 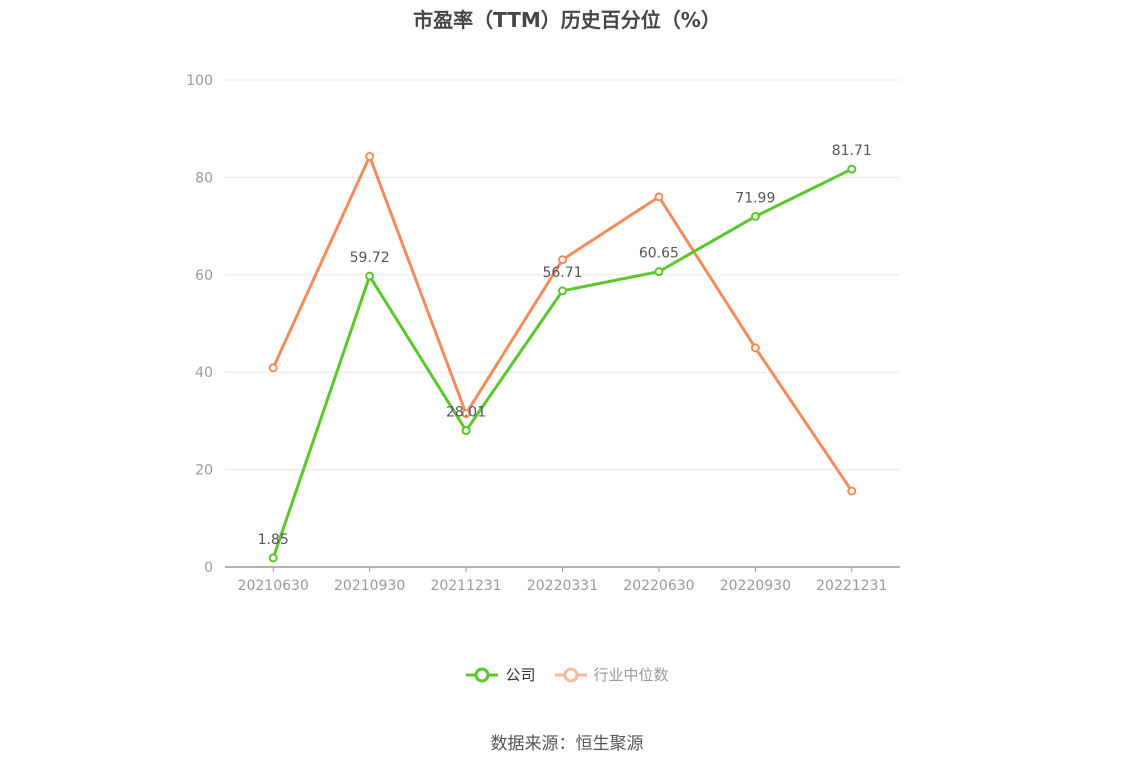 I want to click on y-tick-label: 60, so click(x=204, y=276).